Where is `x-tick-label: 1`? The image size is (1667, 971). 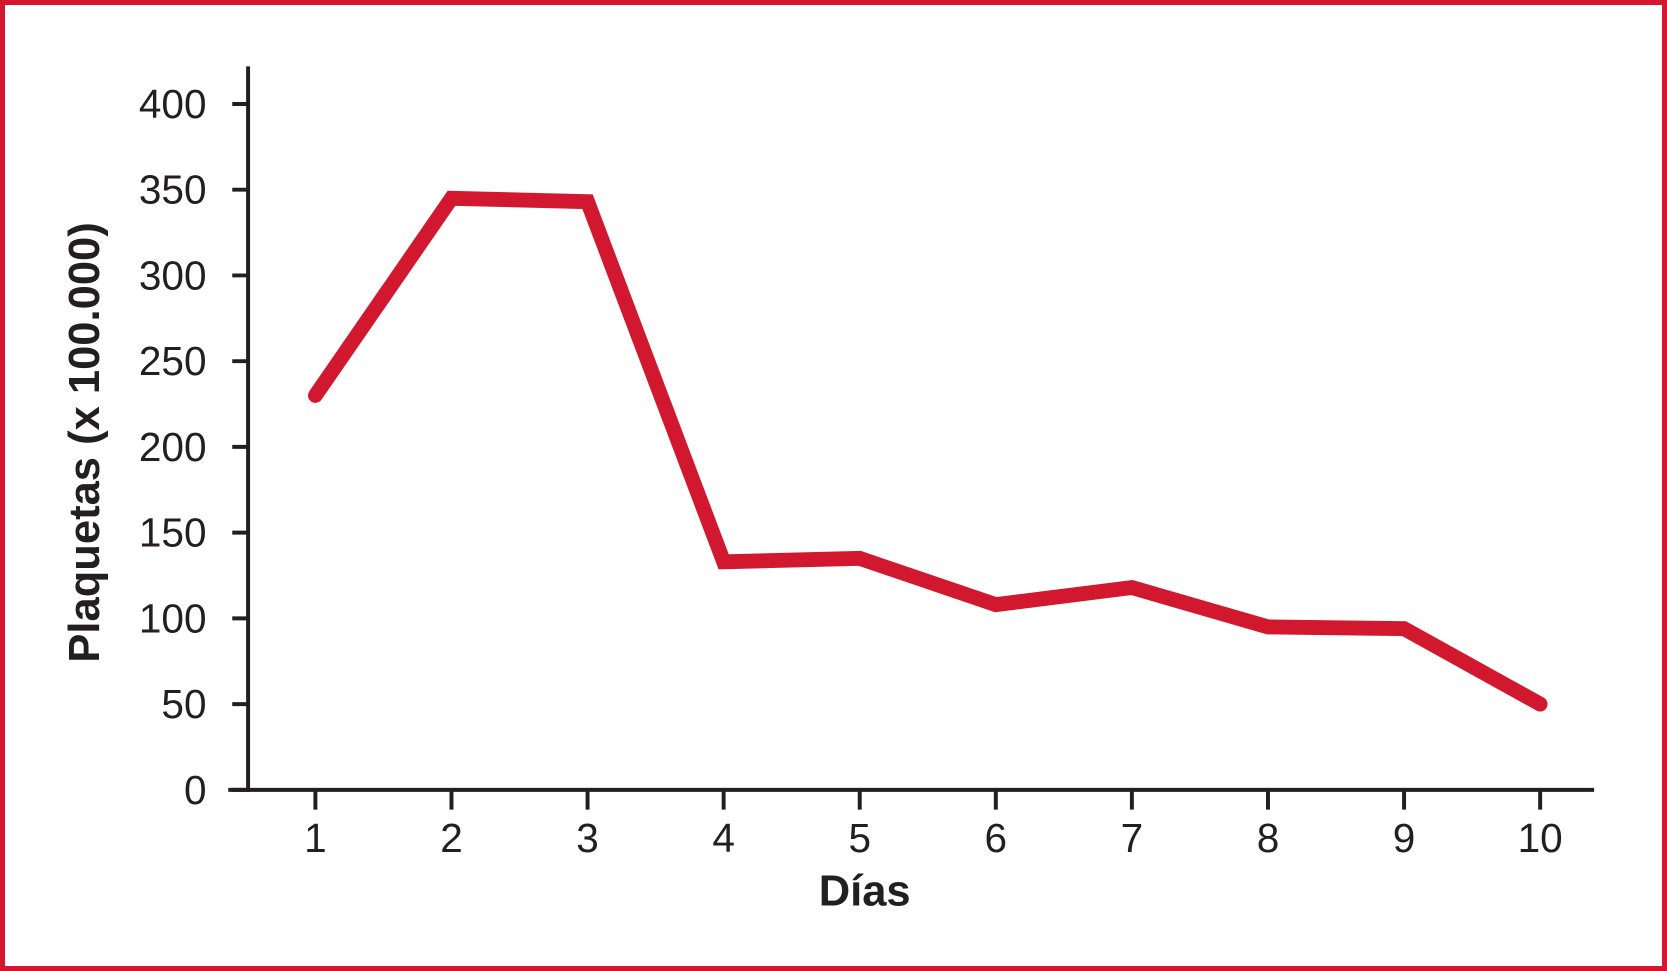
x-tick-label: 1 is located at coordinates (315, 838).